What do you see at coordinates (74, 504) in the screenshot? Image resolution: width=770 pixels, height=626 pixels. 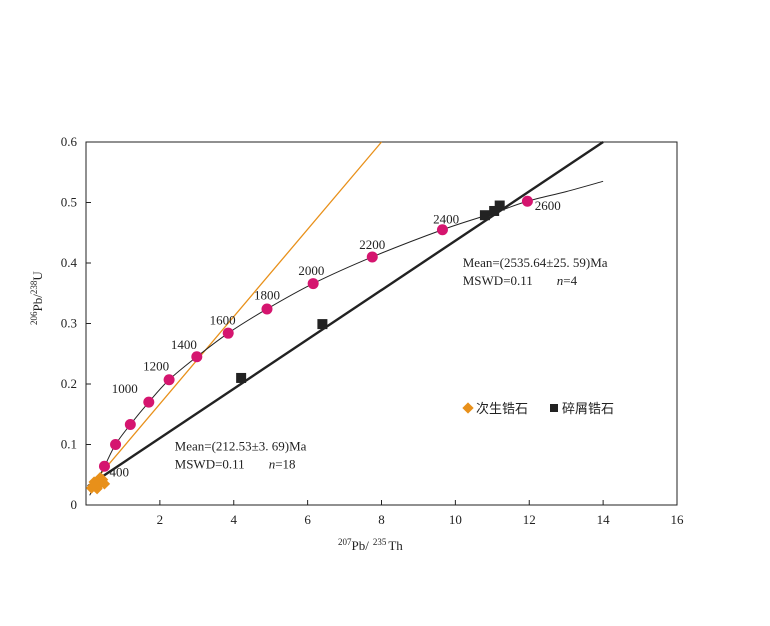 I see `y-tick-label: 0` at bounding box center [74, 504].